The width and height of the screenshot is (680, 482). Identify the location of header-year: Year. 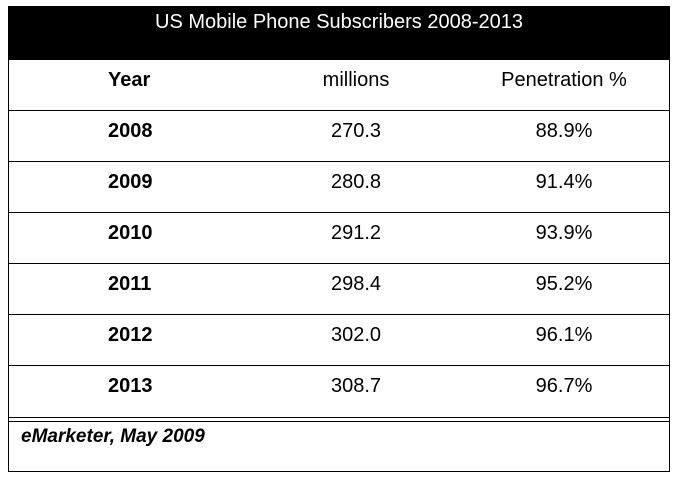
(129, 80).